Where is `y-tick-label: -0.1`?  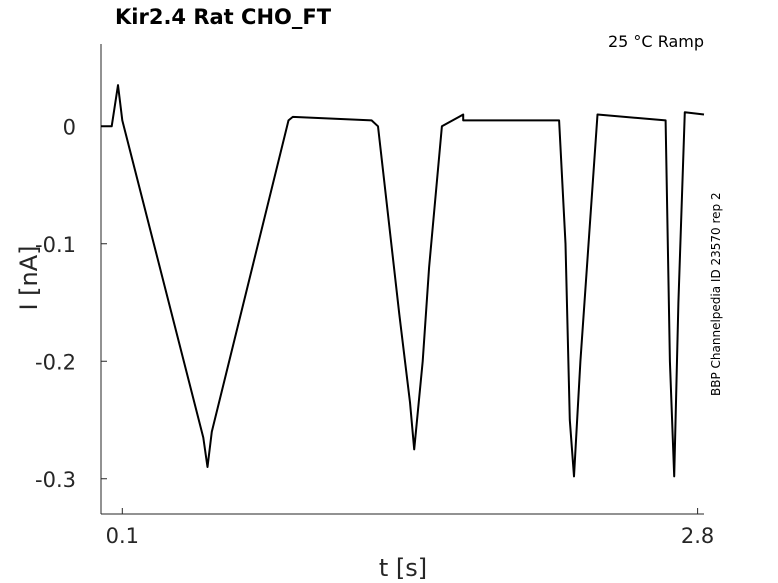 y-tick-label: -0.1 is located at coordinates (55, 245).